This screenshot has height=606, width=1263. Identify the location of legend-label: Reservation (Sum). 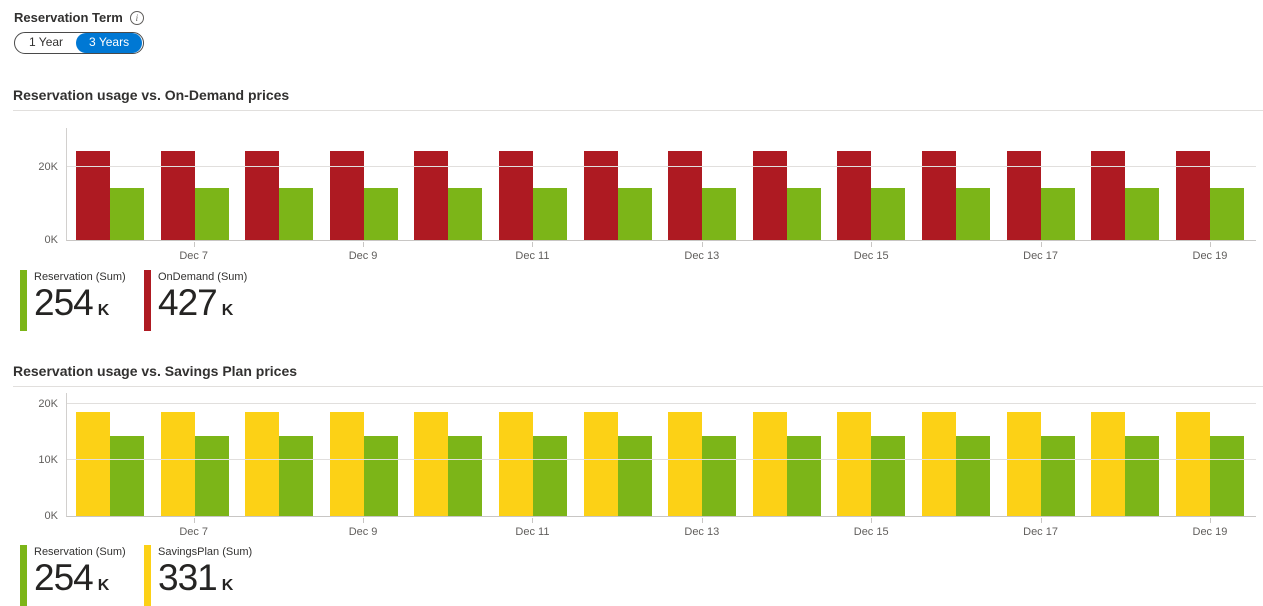
(80, 552).